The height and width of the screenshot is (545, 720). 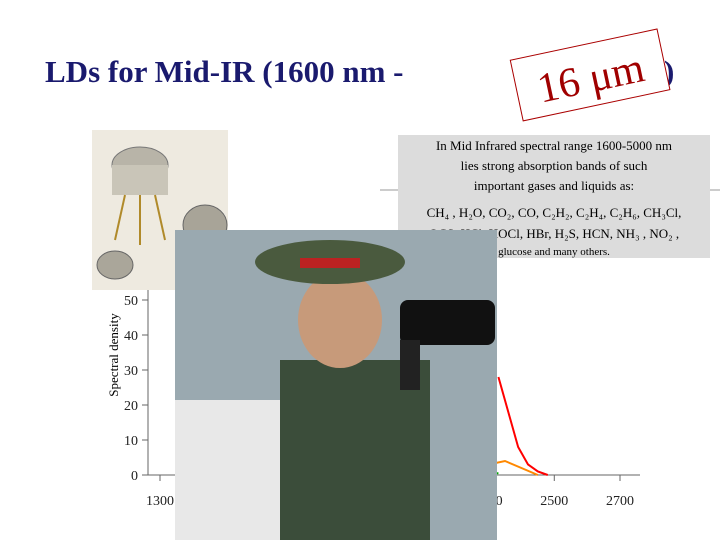 What do you see at coordinates (131, 336) in the screenshot?
I see `y-tick-label: 40` at bounding box center [131, 336].